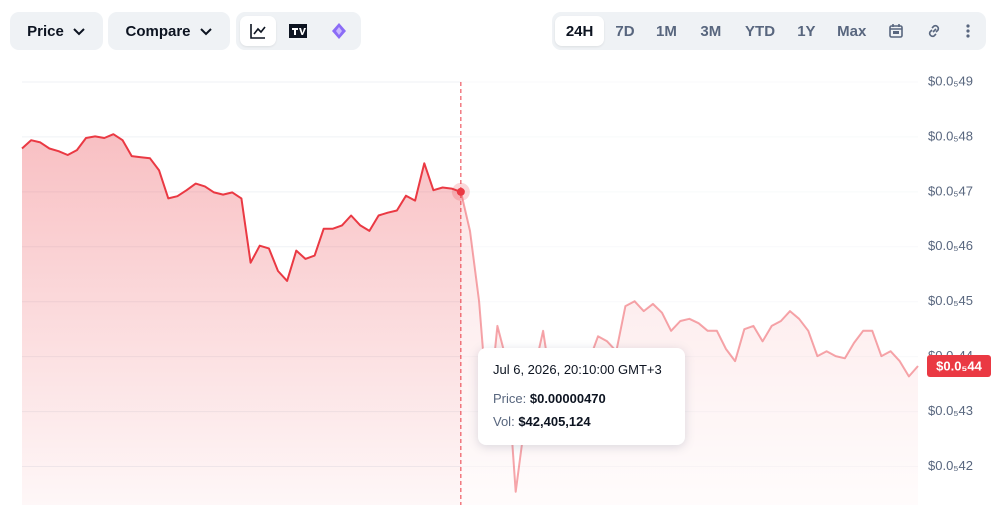 The height and width of the screenshot is (505, 1000). I want to click on calendar-icon, so click(896, 31).